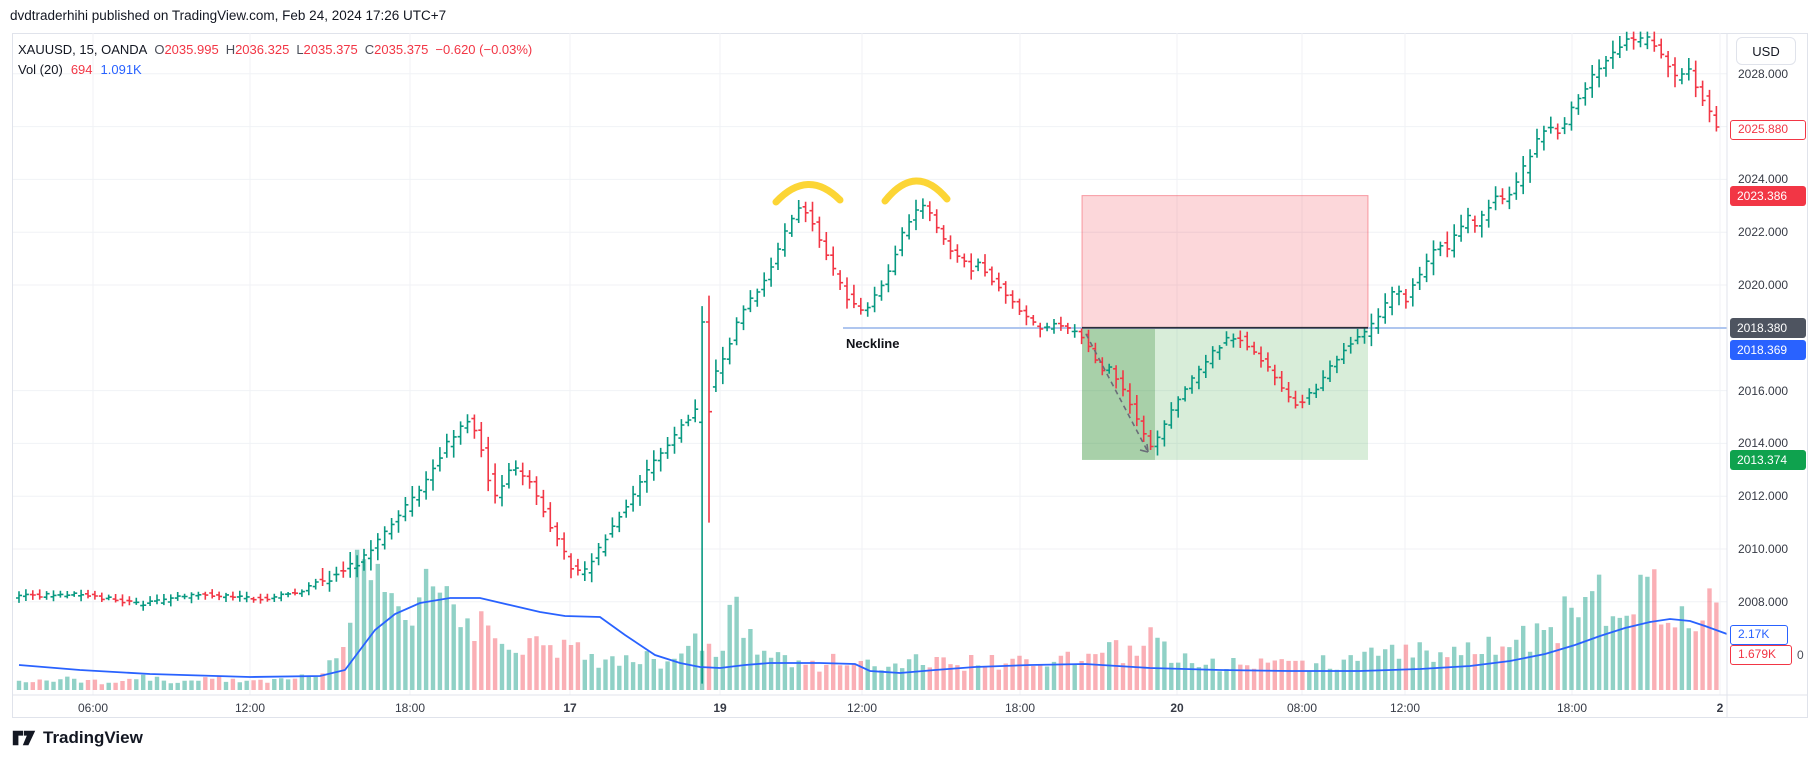 This screenshot has height=765, width=1818. What do you see at coordinates (1763, 443) in the screenshot?
I see `price-tick-label: 2014.000` at bounding box center [1763, 443].